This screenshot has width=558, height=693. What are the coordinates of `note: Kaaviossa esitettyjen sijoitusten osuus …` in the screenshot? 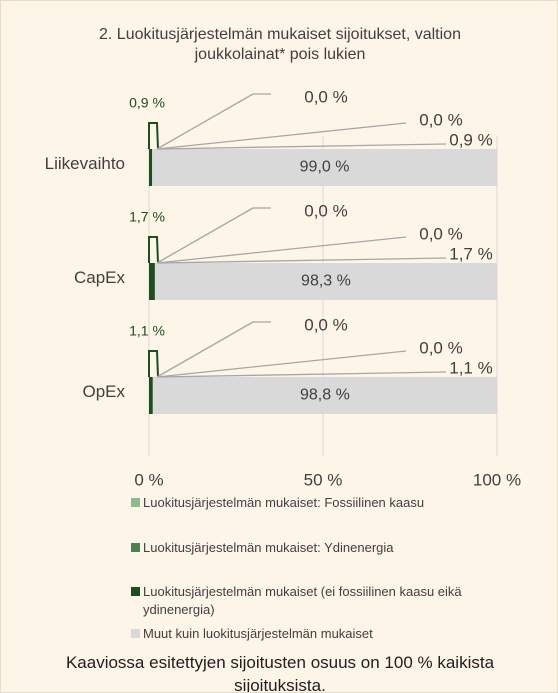 It's located at (280, 673).